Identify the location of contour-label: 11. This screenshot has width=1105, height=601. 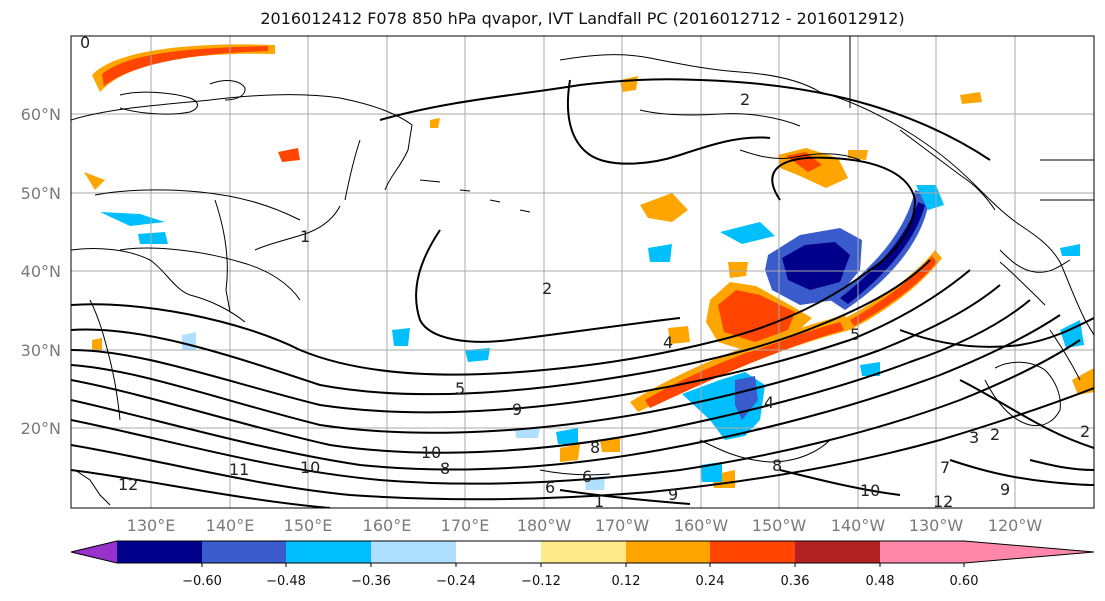
(239, 469).